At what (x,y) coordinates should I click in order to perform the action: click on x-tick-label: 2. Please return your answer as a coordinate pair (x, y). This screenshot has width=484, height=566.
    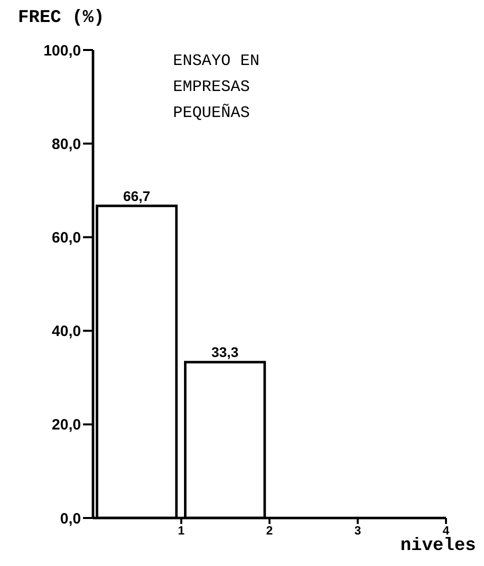
    Looking at the image, I should click on (270, 531).